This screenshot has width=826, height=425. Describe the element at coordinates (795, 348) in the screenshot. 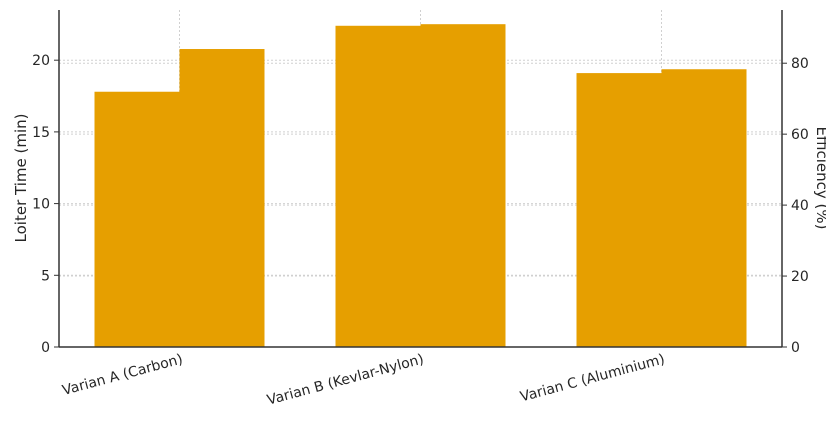

I see `right-tick-label-0: 0` at that location.